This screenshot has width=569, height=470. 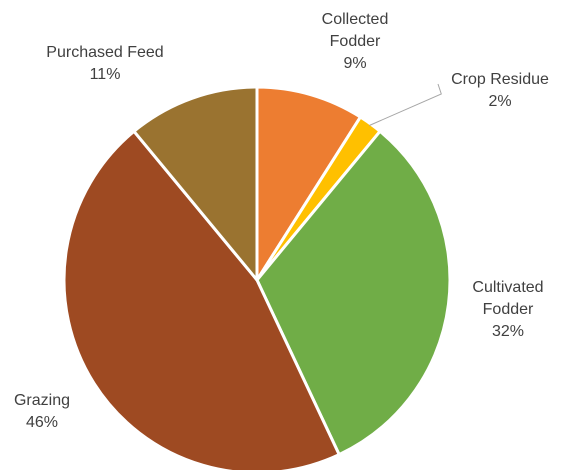 I want to click on slice-name-label: Collected, so click(x=355, y=19).